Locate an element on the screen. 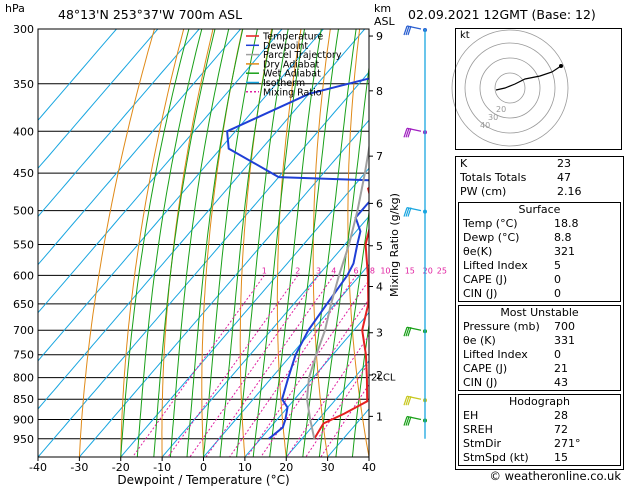  index-label: K is located at coordinates (464, 163).